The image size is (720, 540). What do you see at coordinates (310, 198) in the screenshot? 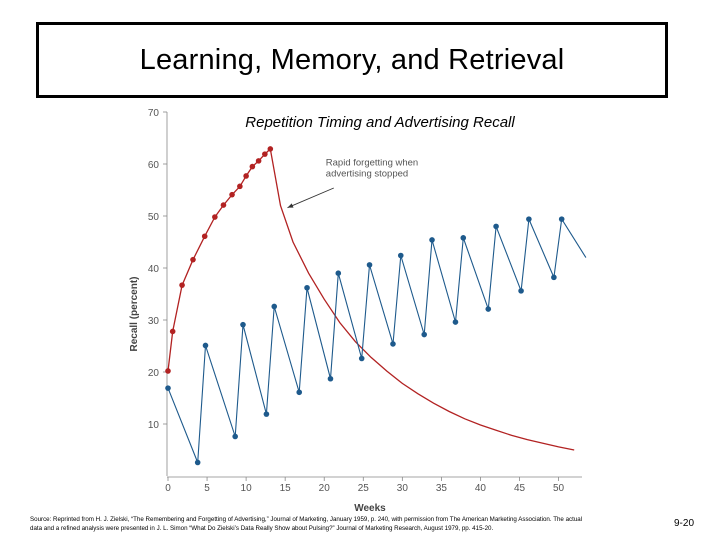
I see `annotation-arrow` at bounding box center [310, 198].